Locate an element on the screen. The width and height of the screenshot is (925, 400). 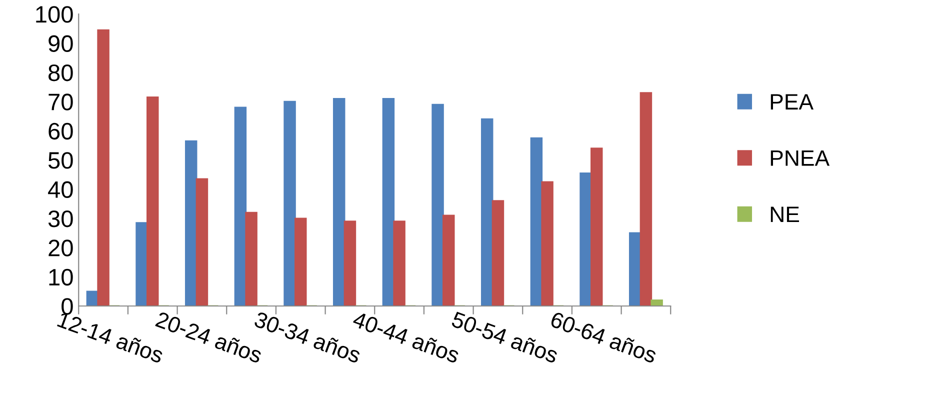
y-tick-label: 50 is located at coordinates (60, 160).